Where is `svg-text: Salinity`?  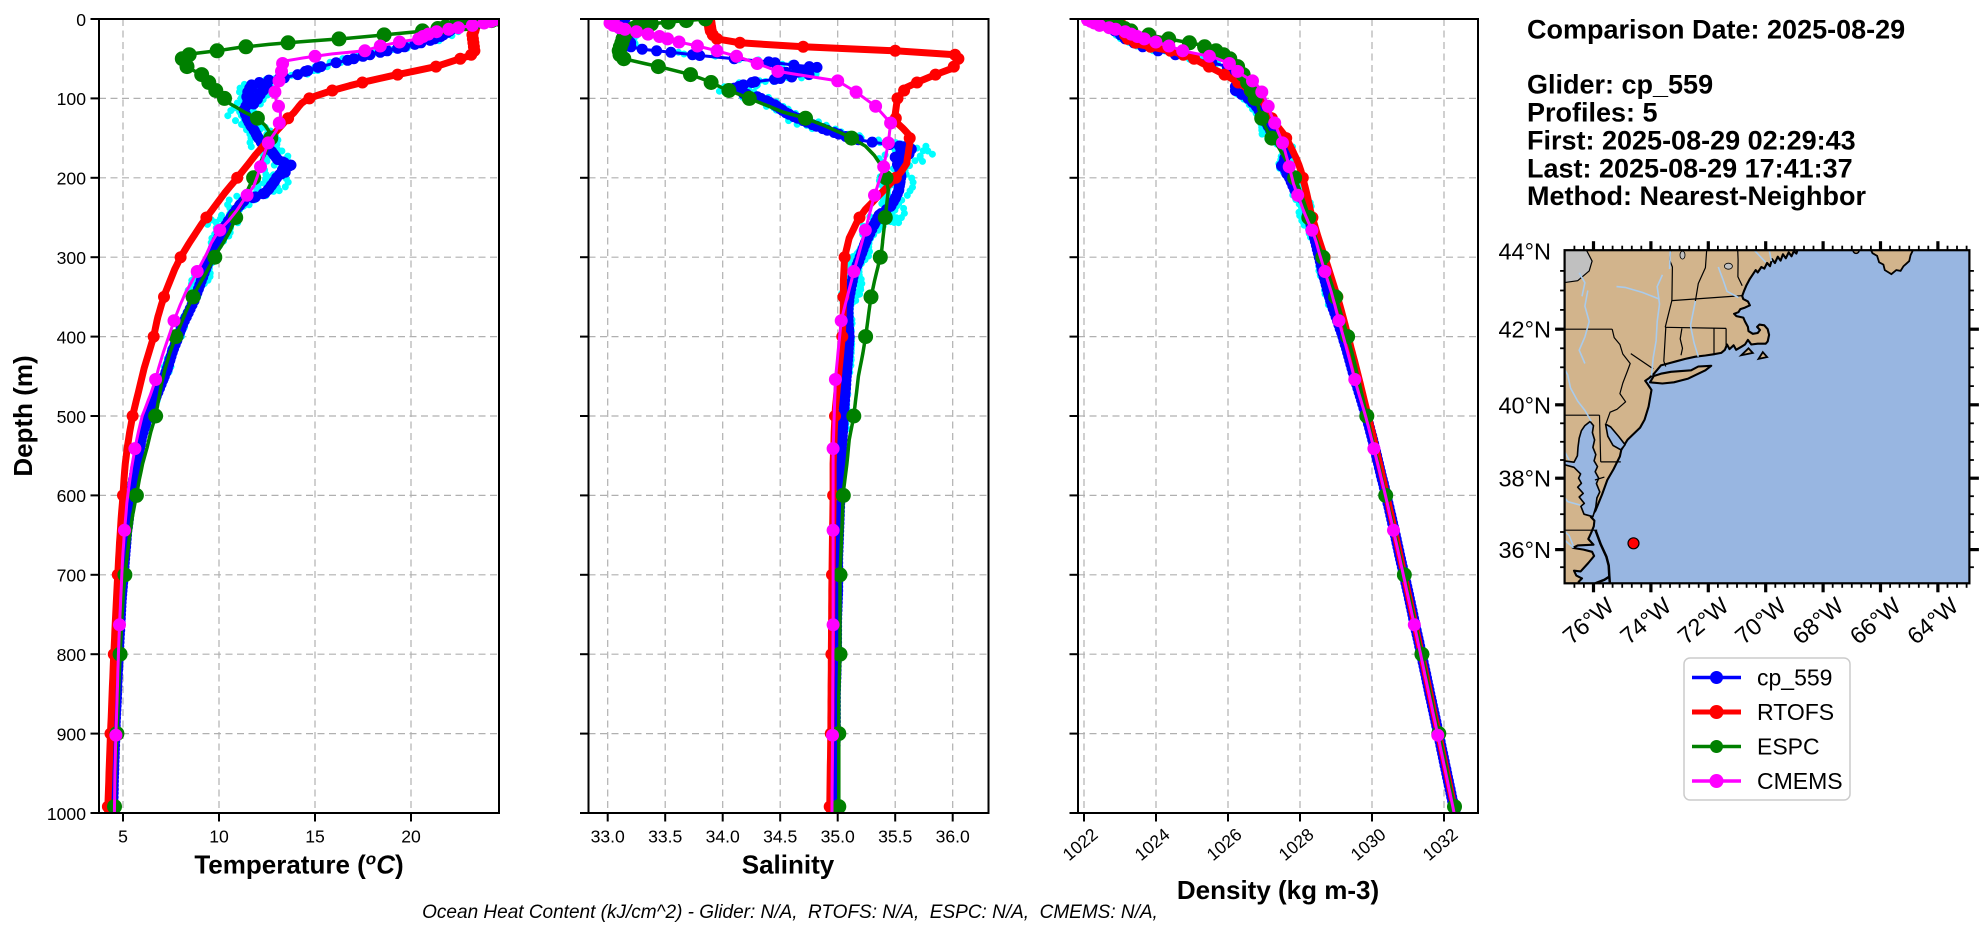 svg-text: Salinity is located at coordinates (788, 865).